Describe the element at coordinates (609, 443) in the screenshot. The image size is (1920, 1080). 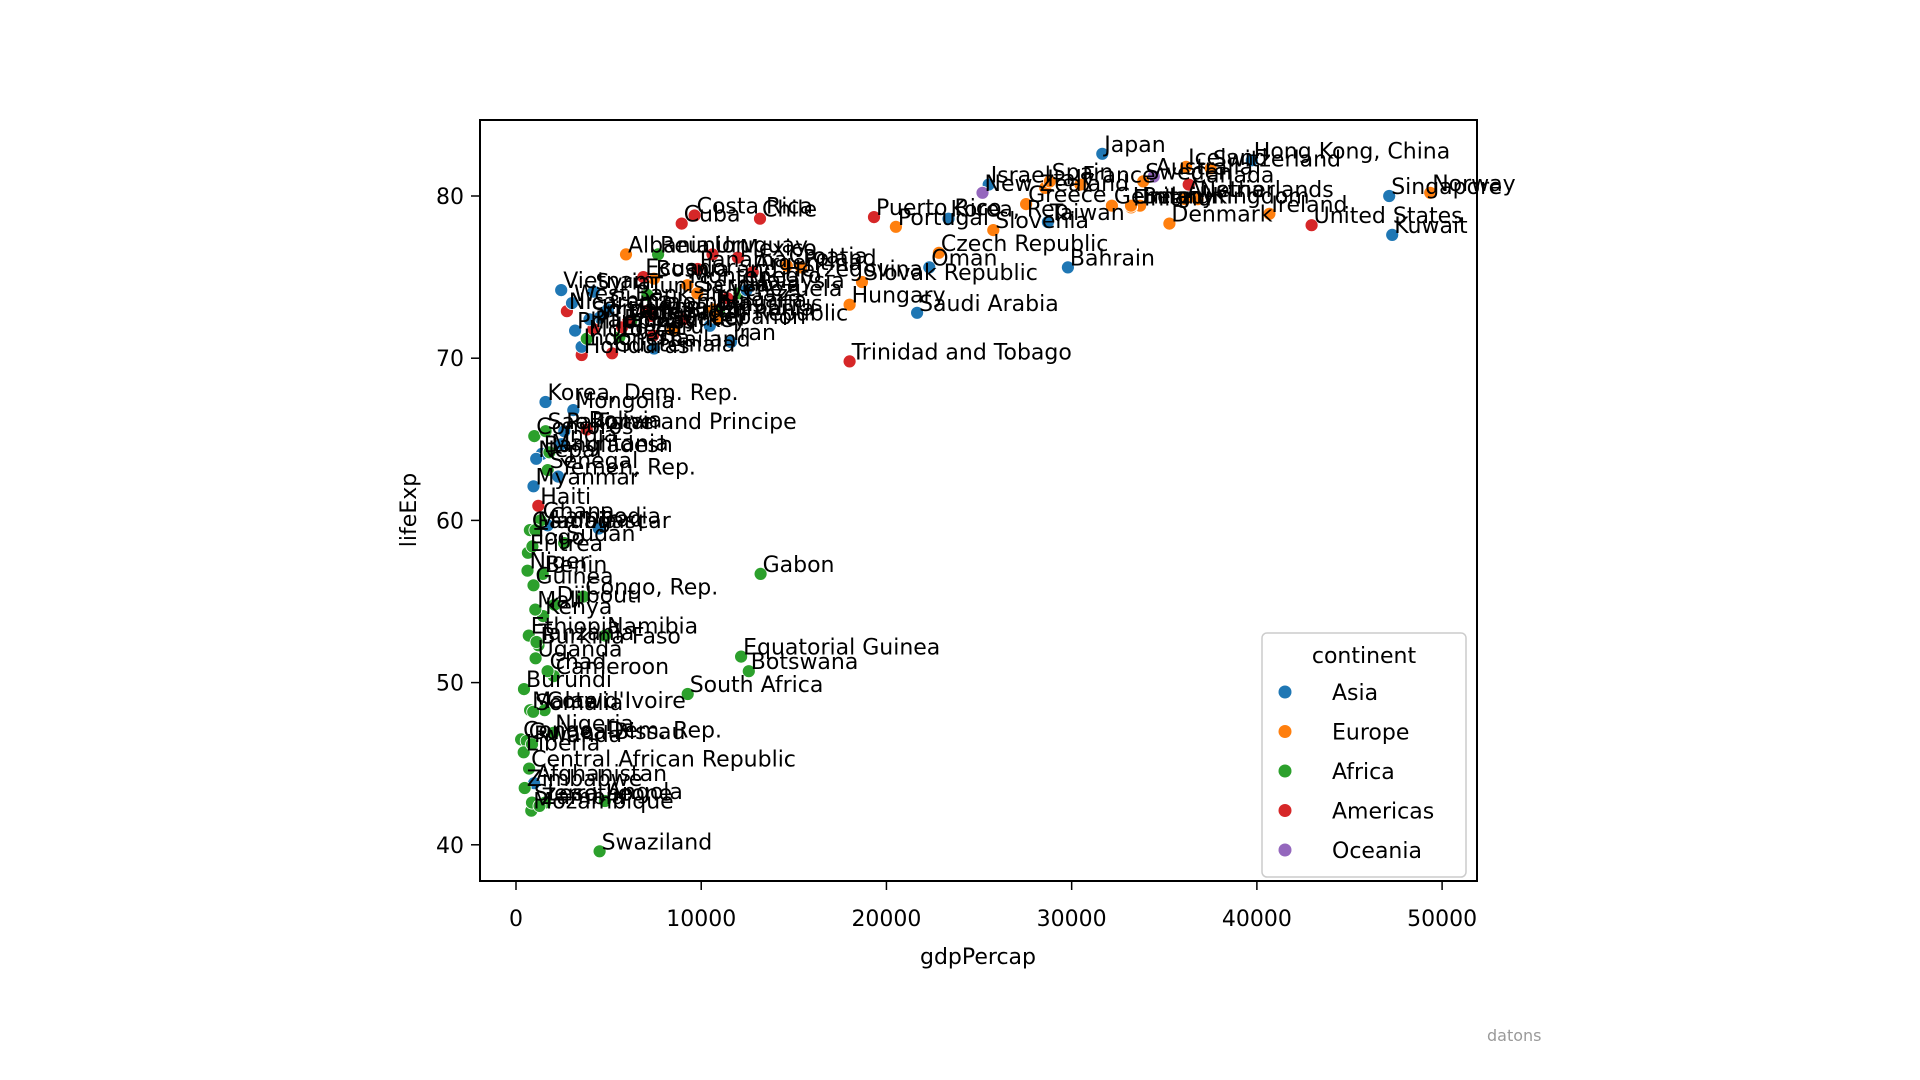
I see `point-label: Mauritania` at that location.